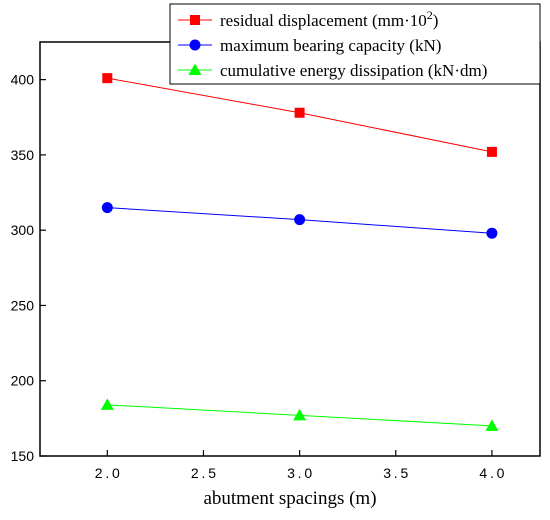 This screenshot has width=550, height=520. I want to click on x-tick-label: 3 . 0, so click(299, 473).